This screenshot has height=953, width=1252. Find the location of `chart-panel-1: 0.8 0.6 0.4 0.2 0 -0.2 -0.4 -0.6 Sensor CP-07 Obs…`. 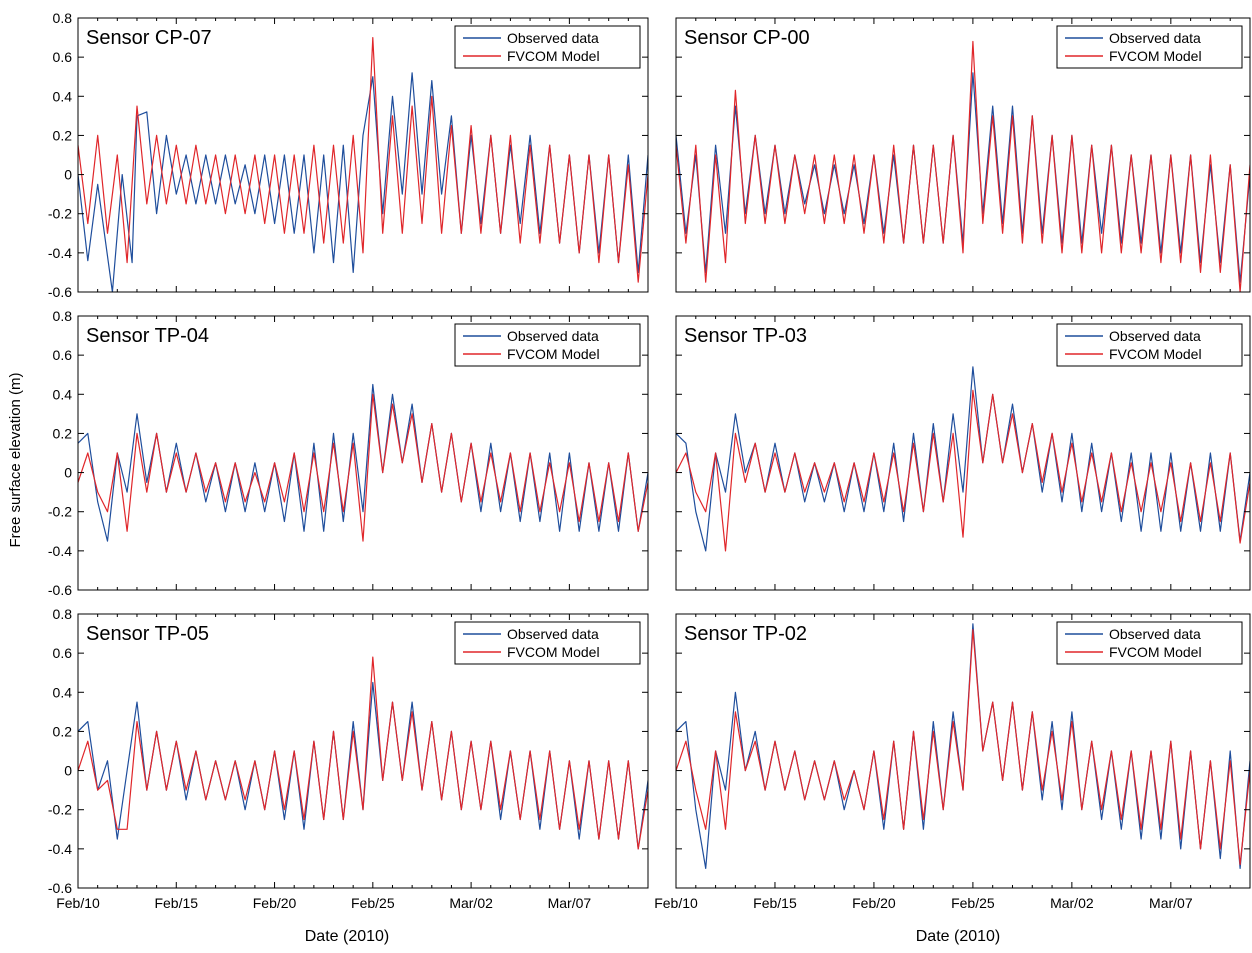

chart-panel-1: 0.8 0.6 0.4 0.2 0 -0.2 -0.4 -0.6 Sensor CP-07 Obs… is located at coordinates (348, 155).